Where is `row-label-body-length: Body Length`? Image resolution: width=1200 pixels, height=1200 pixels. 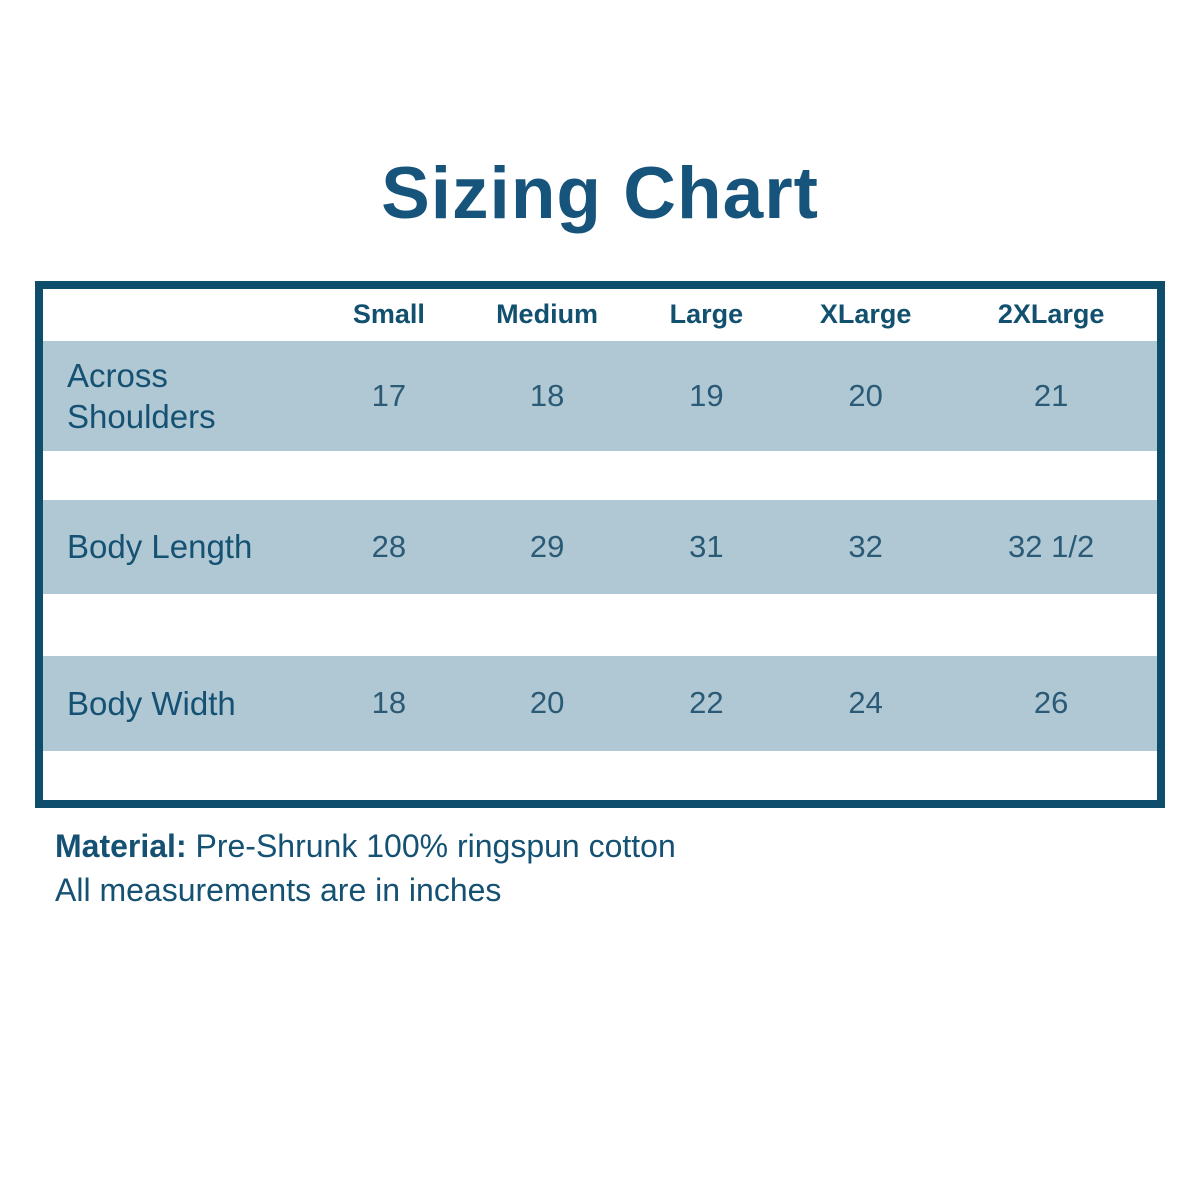 row-label-body-length: Body Length is located at coordinates (160, 547).